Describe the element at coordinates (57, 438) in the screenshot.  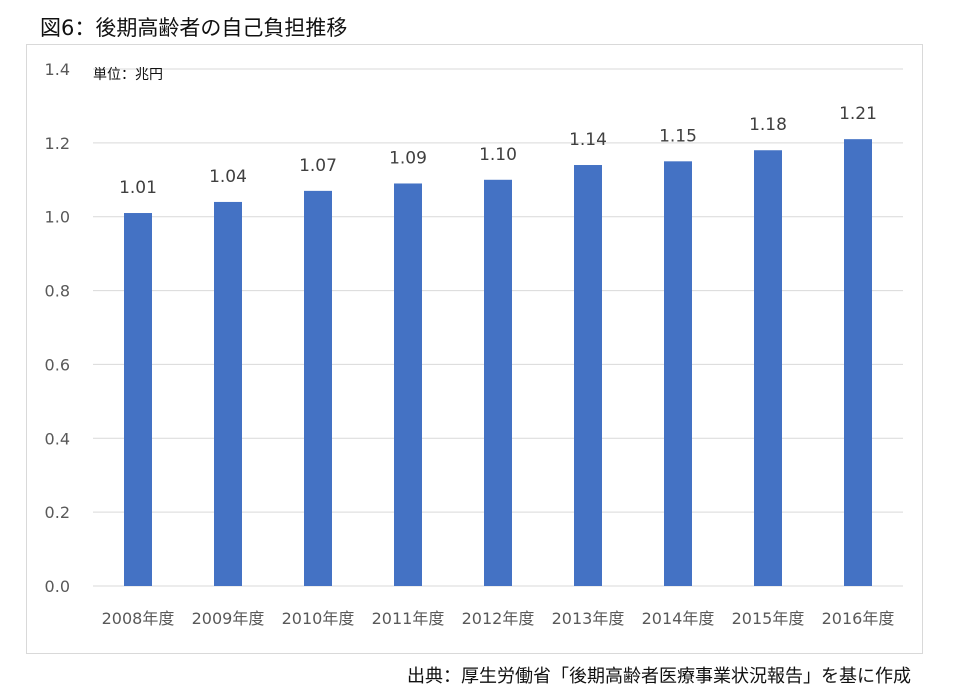
I see `y-tick-label: 0.4` at that location.